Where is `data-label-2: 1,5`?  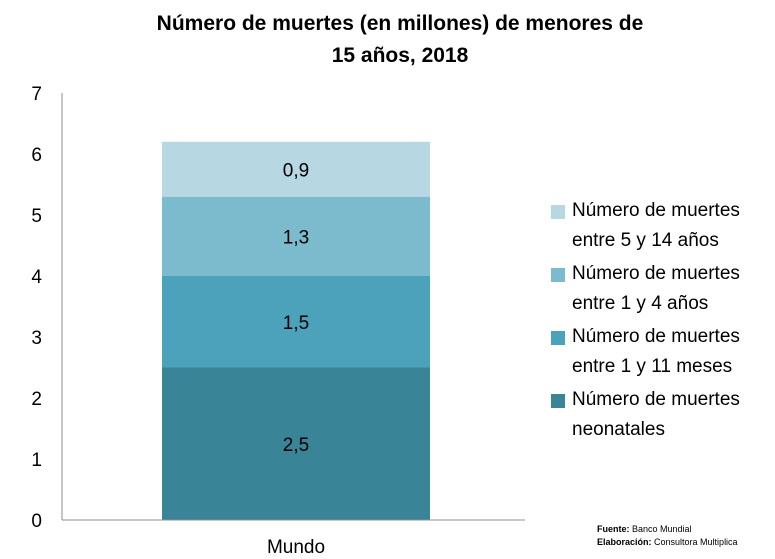 data-label-2: 1,5 is located at coordinates (296, 323).